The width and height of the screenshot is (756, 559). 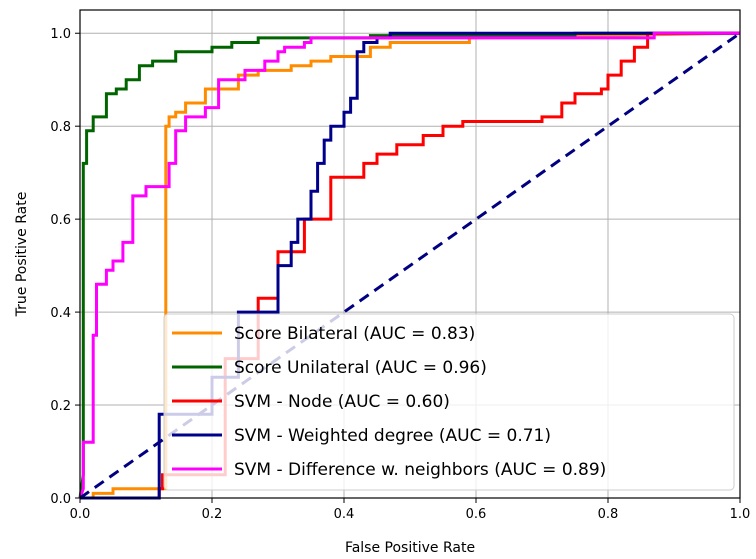 I want to click on x-tick-label: 0.2, so click(x=212, y=514).